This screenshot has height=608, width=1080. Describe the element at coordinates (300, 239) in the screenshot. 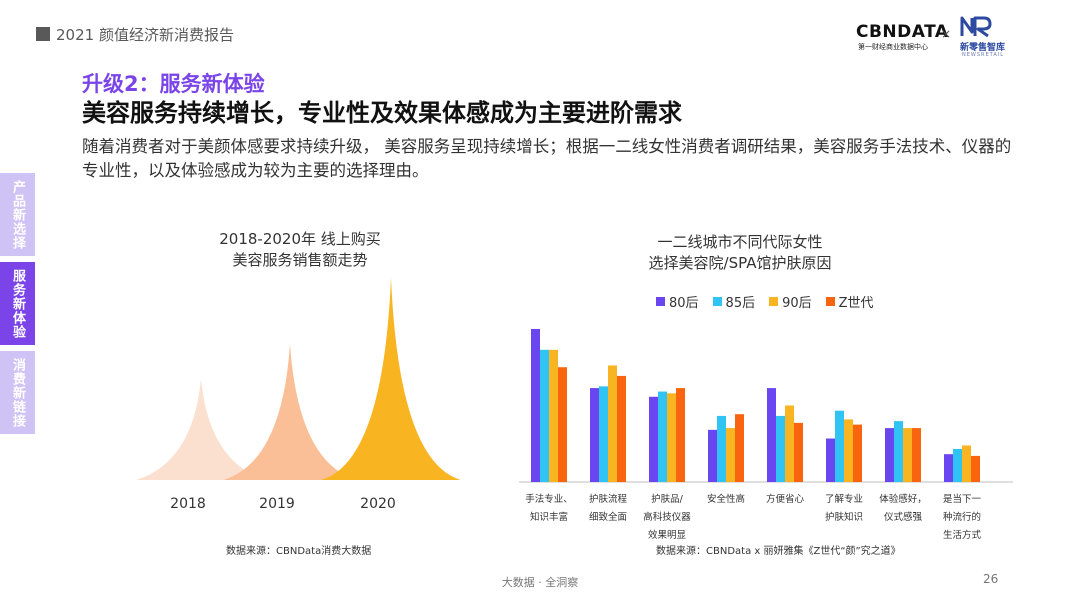

I see `left-chart-title-line1: 2018-2020年 线上购买` at that location.